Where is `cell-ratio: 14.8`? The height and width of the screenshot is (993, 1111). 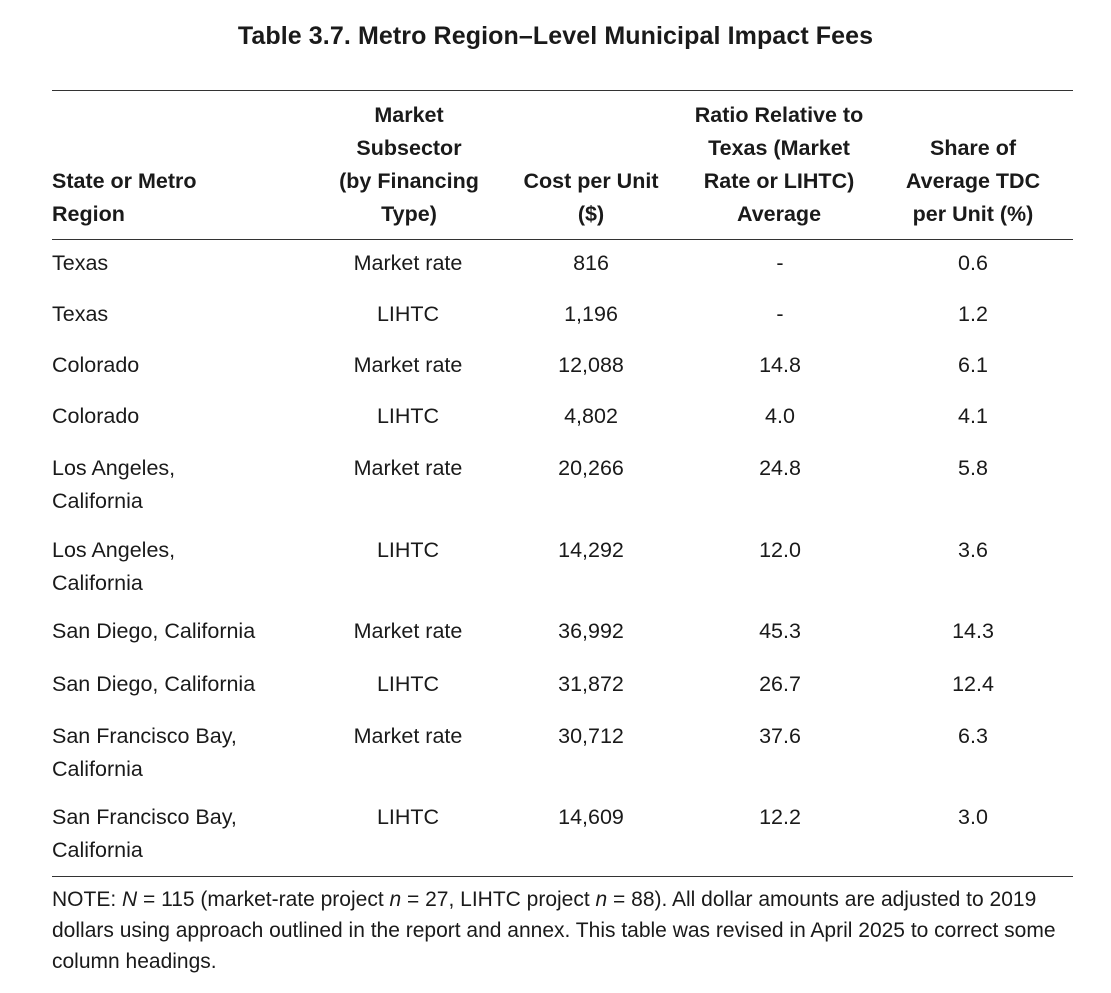 cell-ratio: 14.8 is located at coordinates (780, 365).